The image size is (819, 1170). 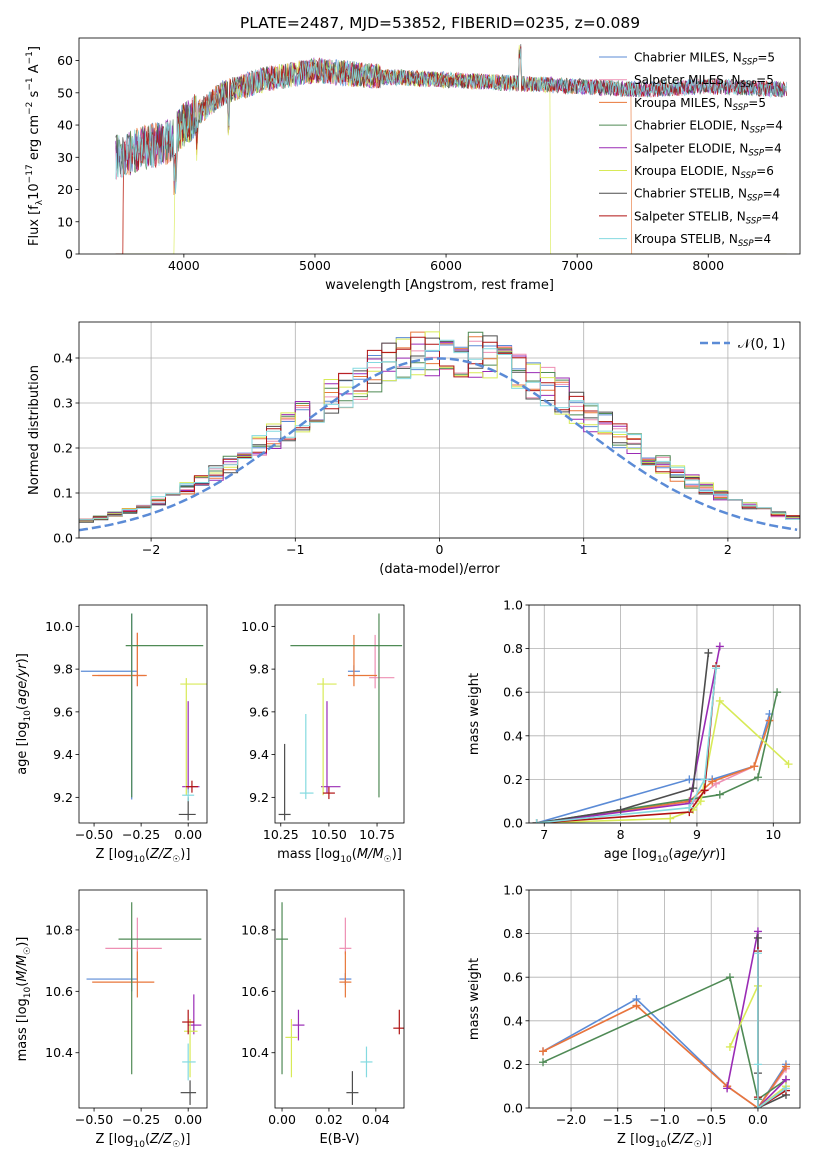 I want to click on x-tick-label: 8000, so click(x=708, y=265).